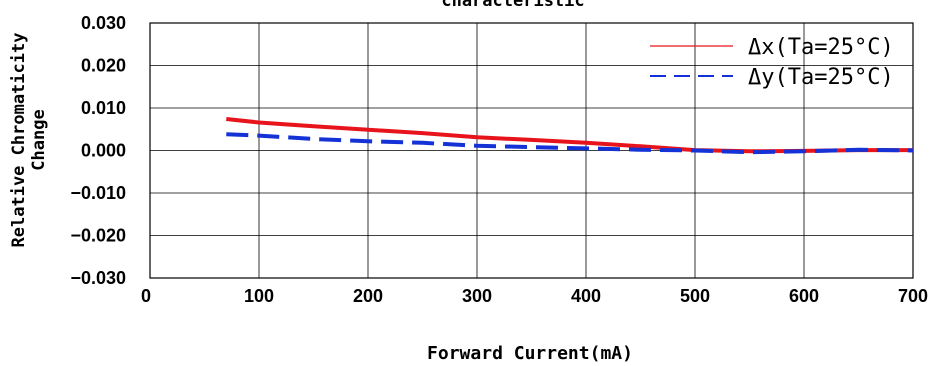 This screenshot has height=366, width=929. Describe the element at coordinates (586, 296) in the screenshot. I see `x-tick-label: 400` at that location.